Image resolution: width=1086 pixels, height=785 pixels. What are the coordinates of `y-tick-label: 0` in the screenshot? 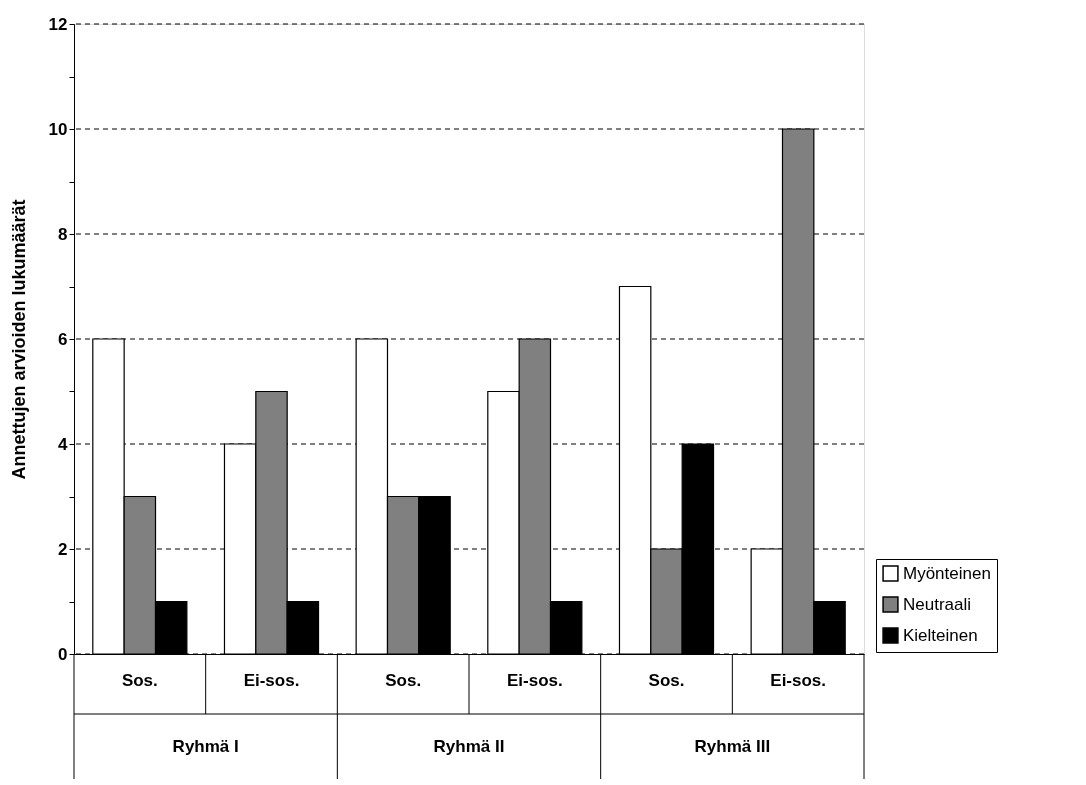 It's located at (63, 654).